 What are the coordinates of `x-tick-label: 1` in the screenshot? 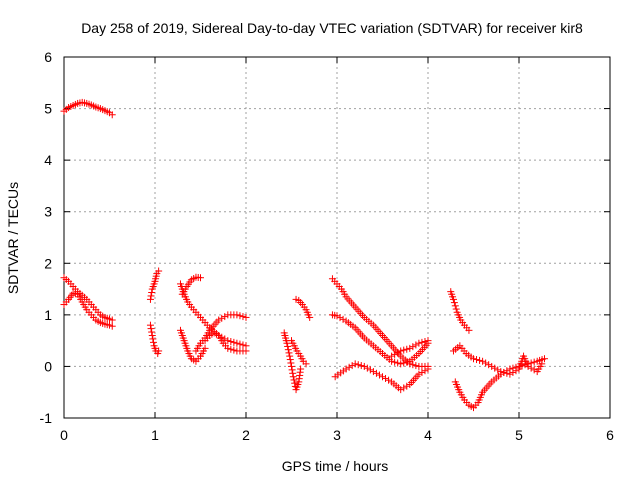 It's located at (155, 435).